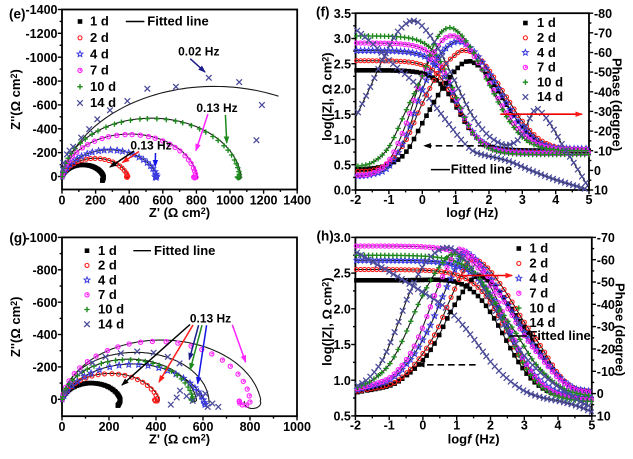  What do you see at coordinates (603, 14) in the screenshot?
I see `svg-text: -80` at bounding box center [603, 14].